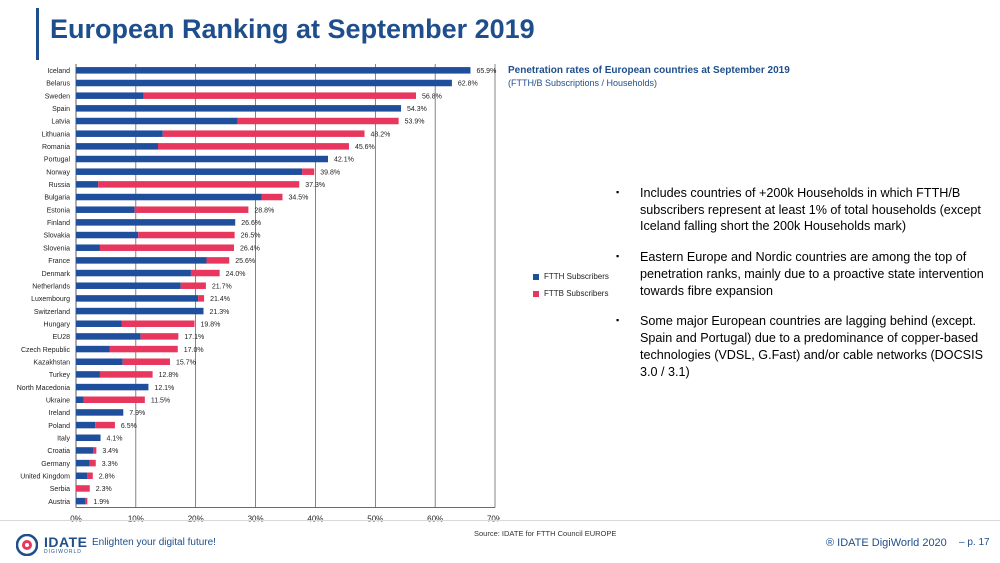  What do you see at coordinates (493, 518) in the screenshot?
I see `x-tick-label: 70%` at bounding box center [493, 518].